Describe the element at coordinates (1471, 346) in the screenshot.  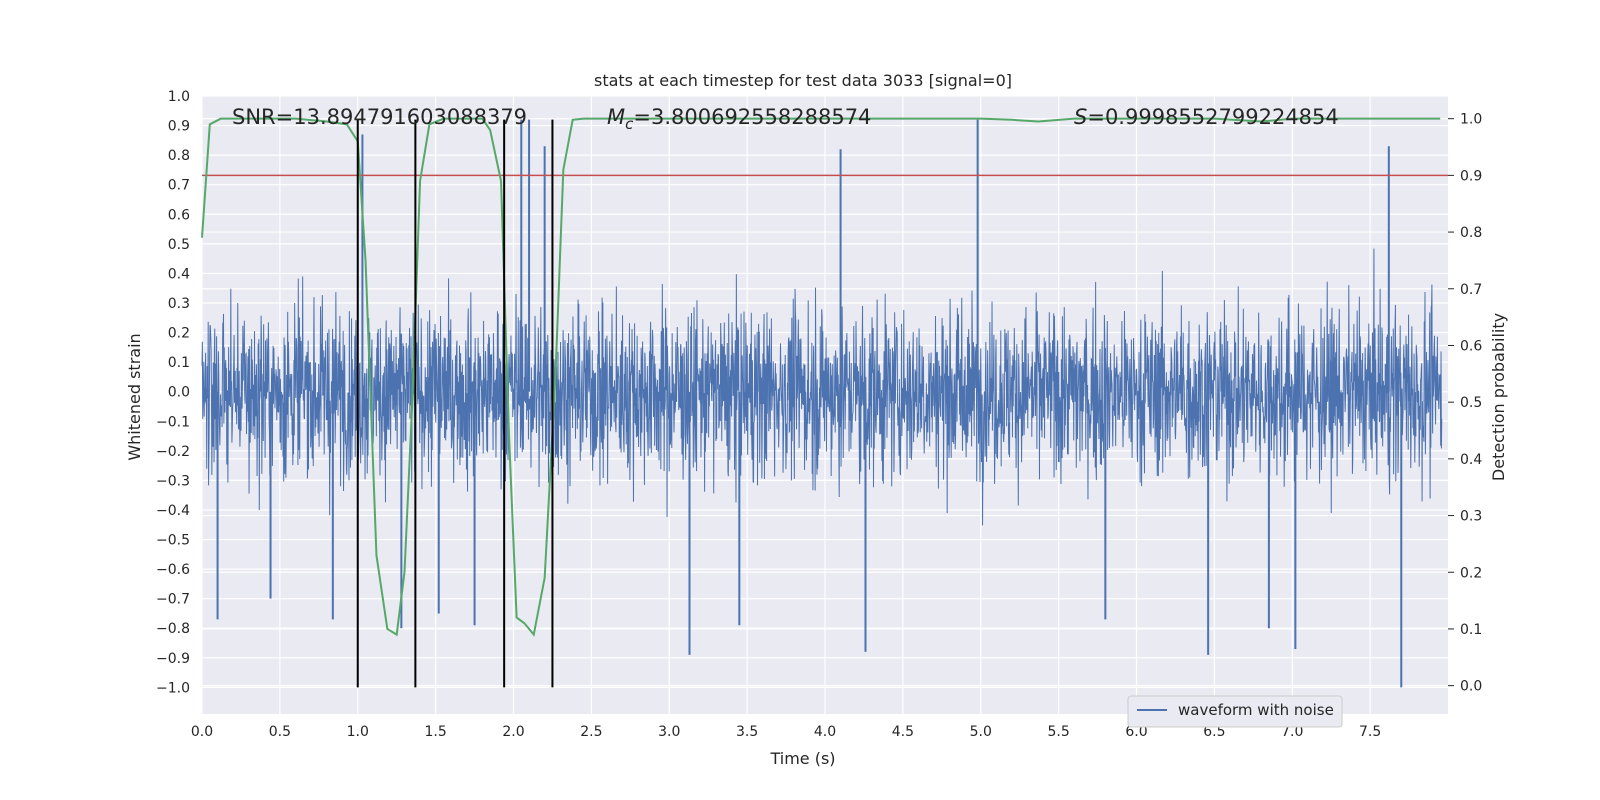
I see `y2-tick-label: 0.6` at that location.